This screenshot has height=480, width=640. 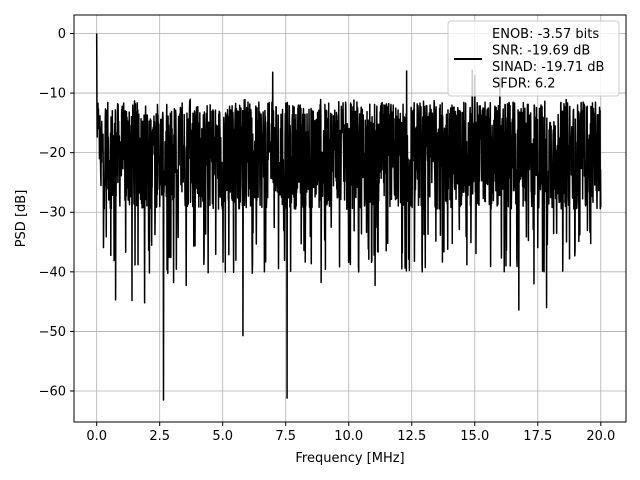 I want to click on y-tick-label: 0, so click(x=62, y=34).